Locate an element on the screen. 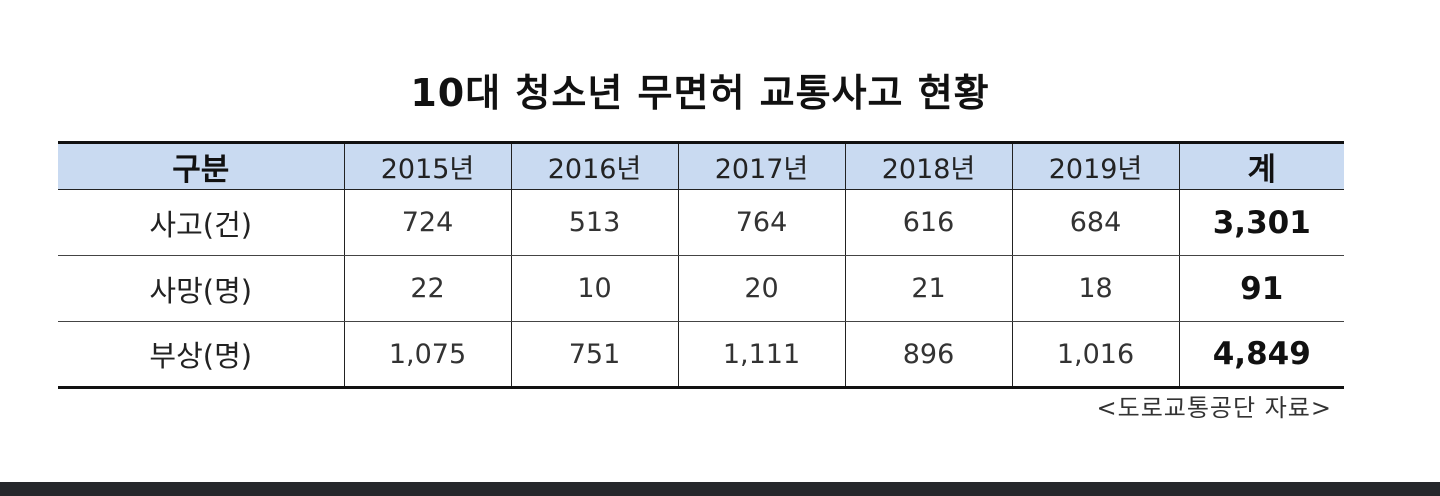  table-row: 사망(명) 22 10 20 21 18 91 is located at coordinates (701, 288).